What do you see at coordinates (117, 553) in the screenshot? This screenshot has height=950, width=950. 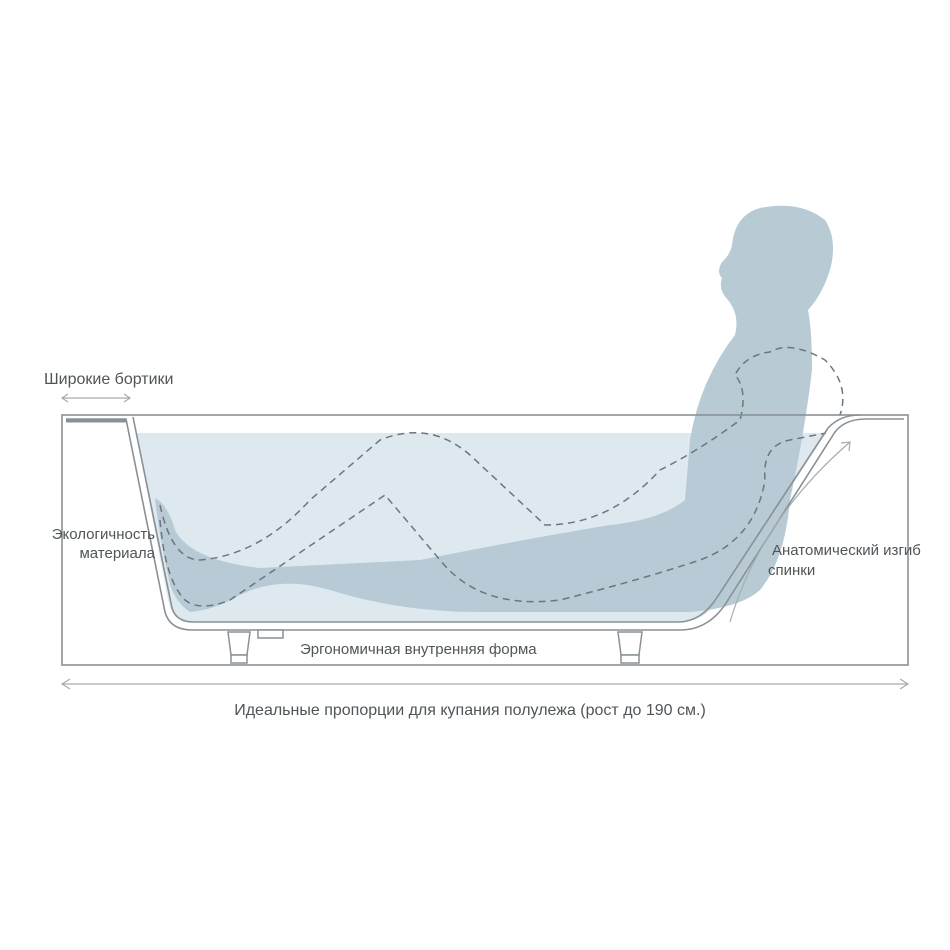 I see `eco-material-label-line2: материала` at bounding box center [117, 553].